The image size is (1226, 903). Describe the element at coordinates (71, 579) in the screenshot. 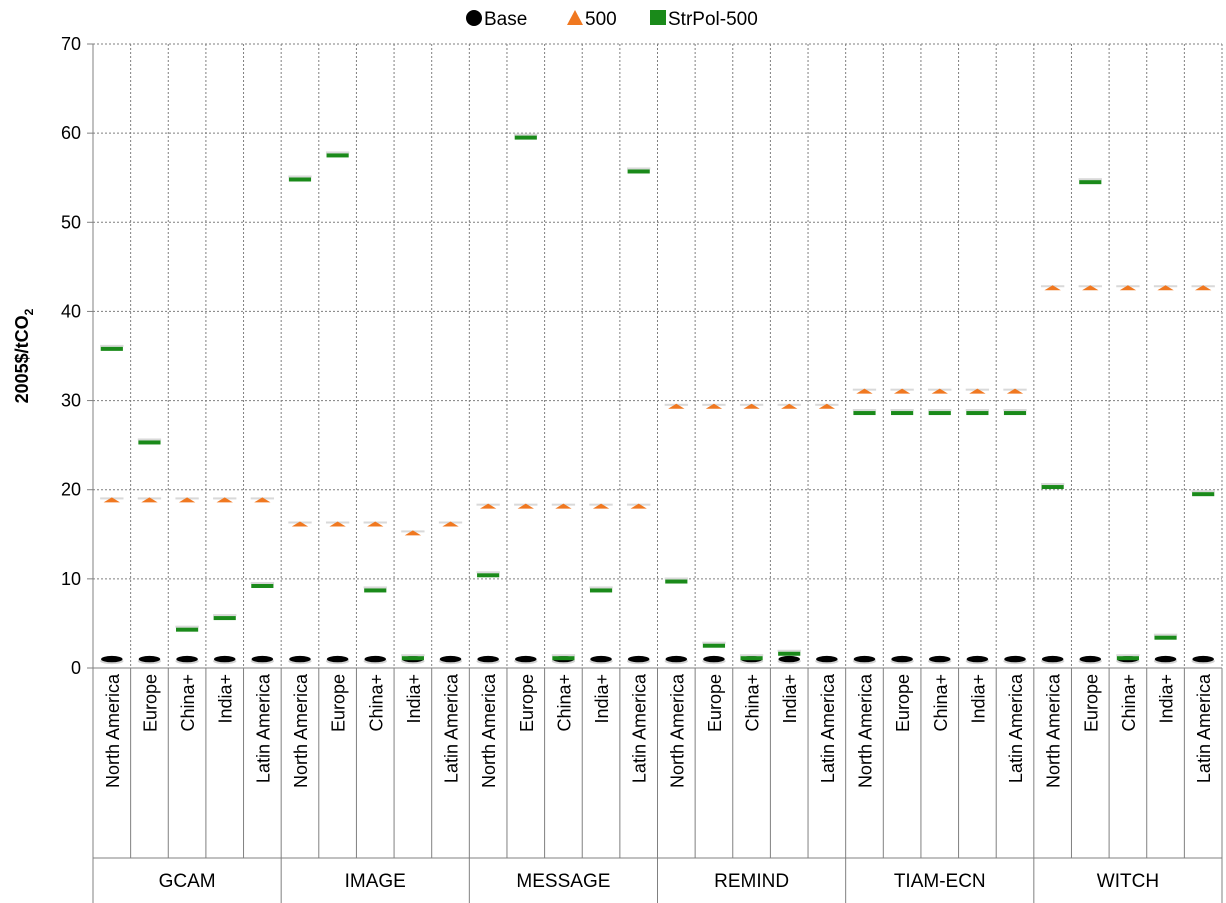

I see `y-tick-label: 10` at that location.